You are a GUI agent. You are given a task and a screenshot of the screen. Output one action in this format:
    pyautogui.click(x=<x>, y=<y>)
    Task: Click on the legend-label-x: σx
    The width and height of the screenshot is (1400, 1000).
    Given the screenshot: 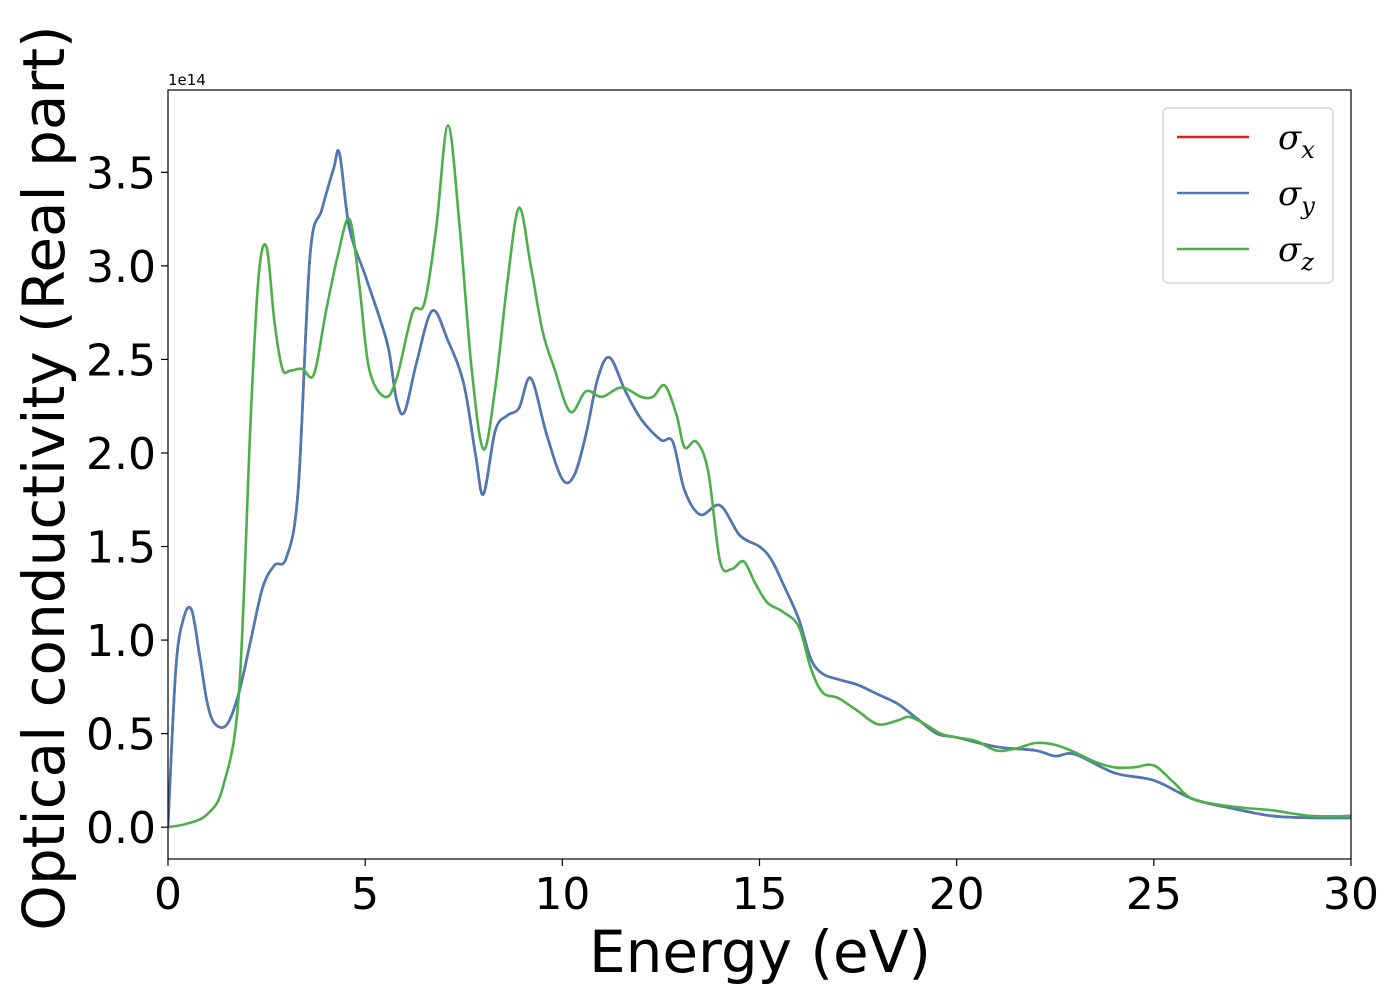 What is the action you would take?
    pyautogui.click(x=1296, y=141)
    